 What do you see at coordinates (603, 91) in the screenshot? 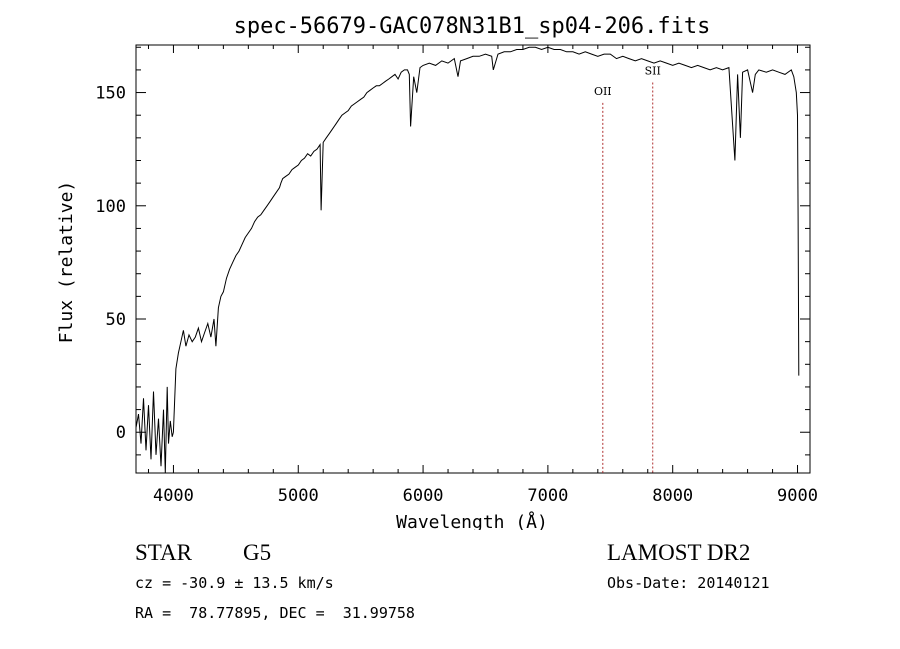
I see `emission-line-label: OII` at bounding box center [603, 91].